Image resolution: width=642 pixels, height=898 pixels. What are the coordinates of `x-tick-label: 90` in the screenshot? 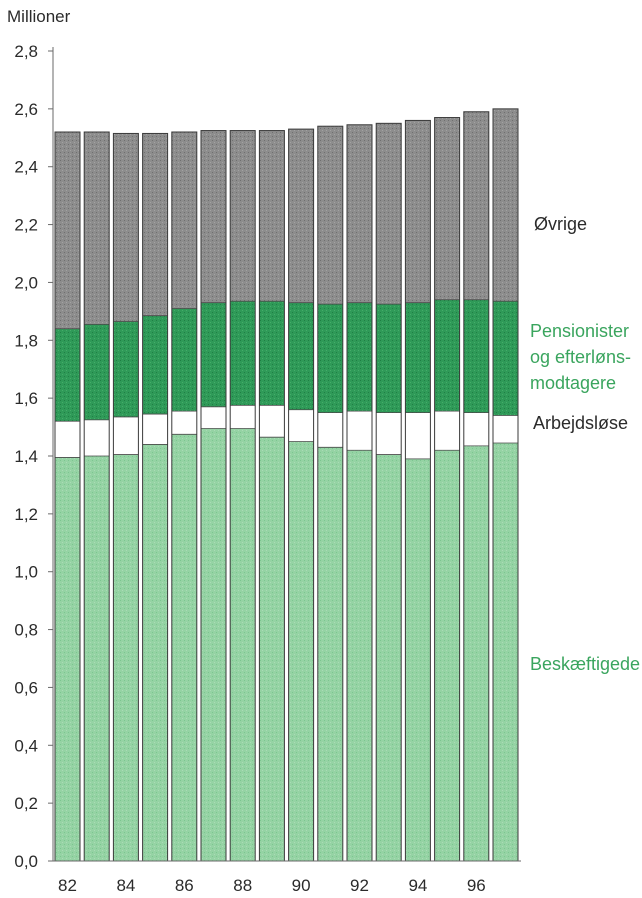 It's located at (301, 885).